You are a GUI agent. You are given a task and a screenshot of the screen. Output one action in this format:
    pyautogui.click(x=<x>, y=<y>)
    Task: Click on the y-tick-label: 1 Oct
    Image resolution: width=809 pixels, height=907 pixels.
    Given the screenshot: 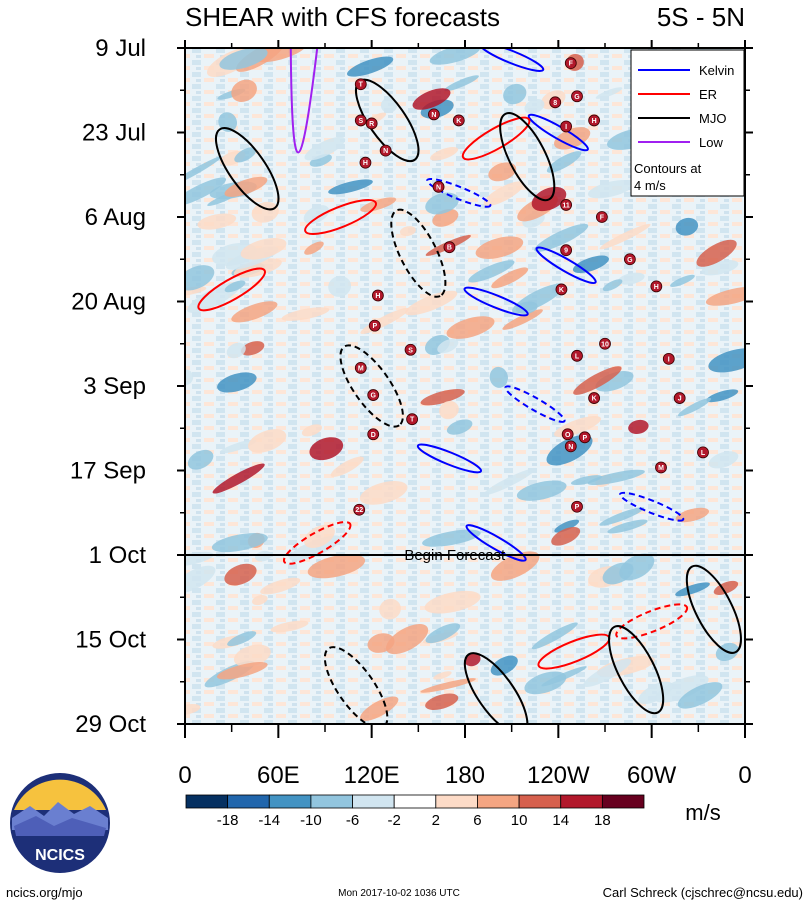 What is the action you would take?
    pyautogui.click(x=118, y=555)
    